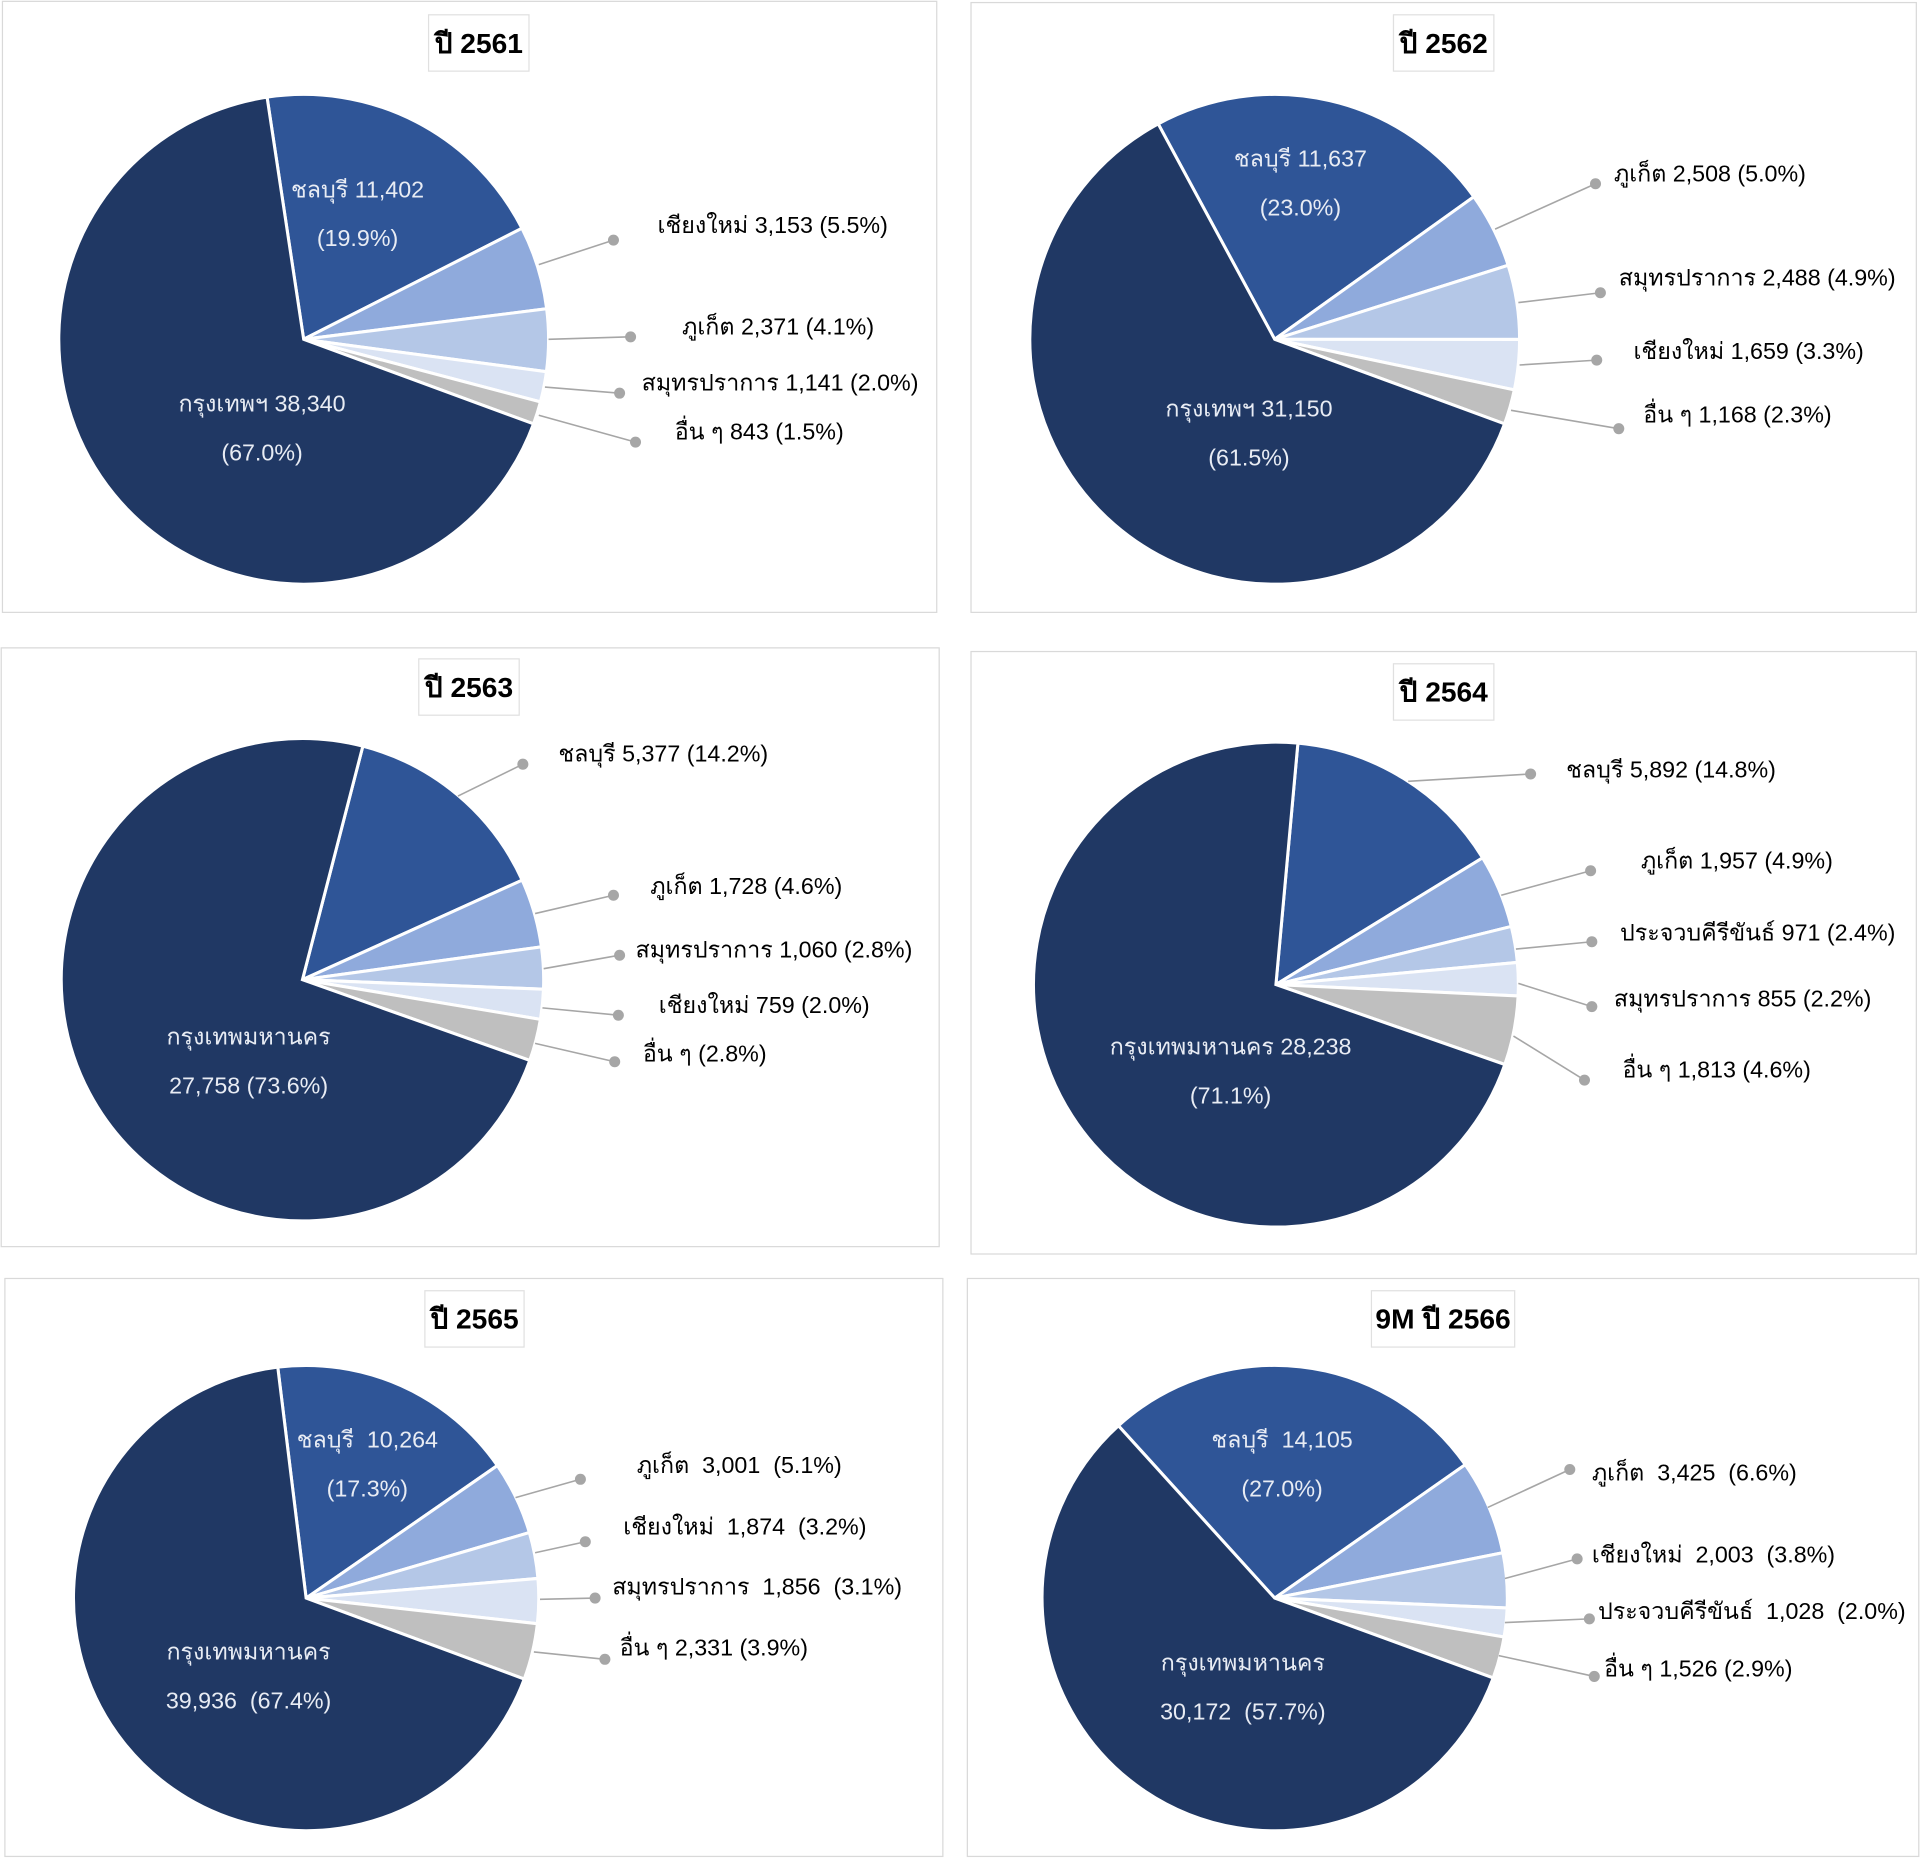  What do you see at coordinates (746, 886) in the screenshot?
I see `slice-data-label: ภูเก็ต 1,728 (4.6%)` at bounding box center [746, 886].